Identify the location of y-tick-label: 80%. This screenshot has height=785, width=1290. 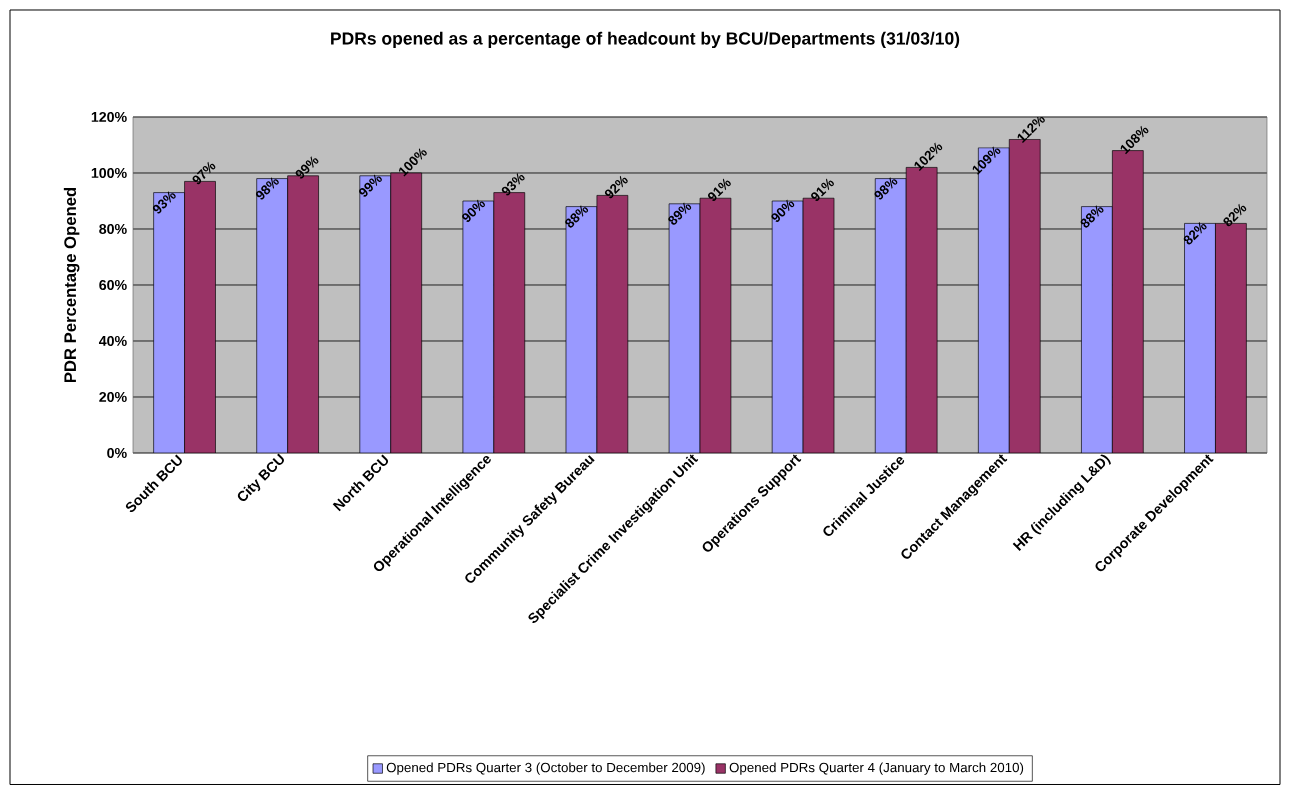
(113, 228).